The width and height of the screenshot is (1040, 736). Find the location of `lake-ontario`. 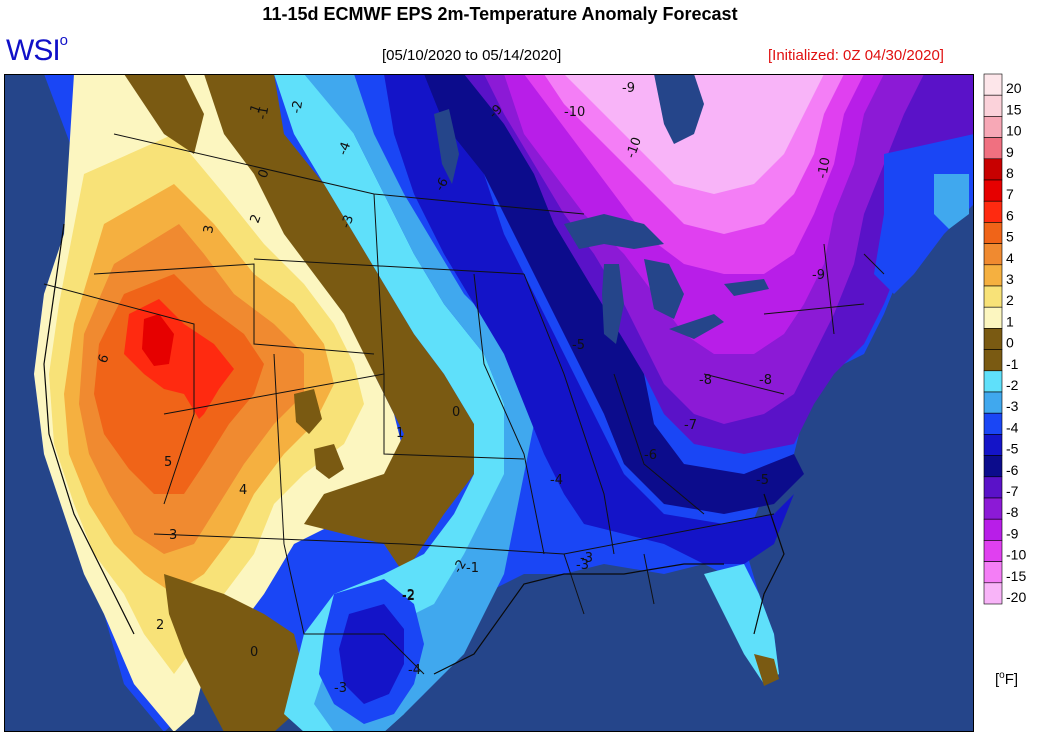

lake-ontario is located at coordinates (746, 287).